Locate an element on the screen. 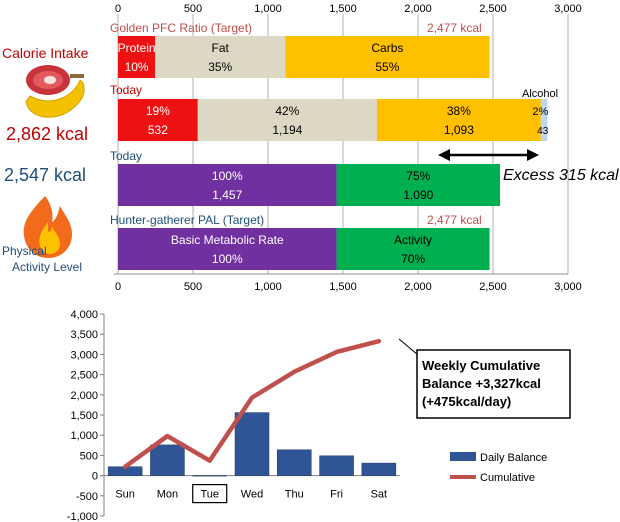 This screenshot has height=522, width=620. row-title-hunter-gatherer: Hunter-gatherer PAL (Target) is located at coordinates (187, 220).